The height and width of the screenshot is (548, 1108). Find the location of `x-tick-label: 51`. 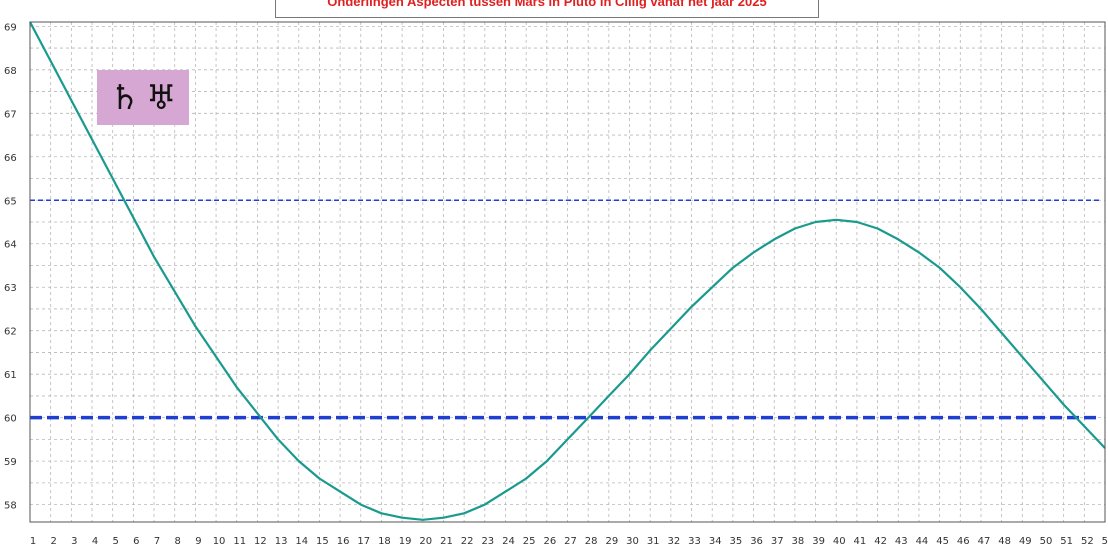

x-tick-label: 51 is located at coordinates (1066, 541).